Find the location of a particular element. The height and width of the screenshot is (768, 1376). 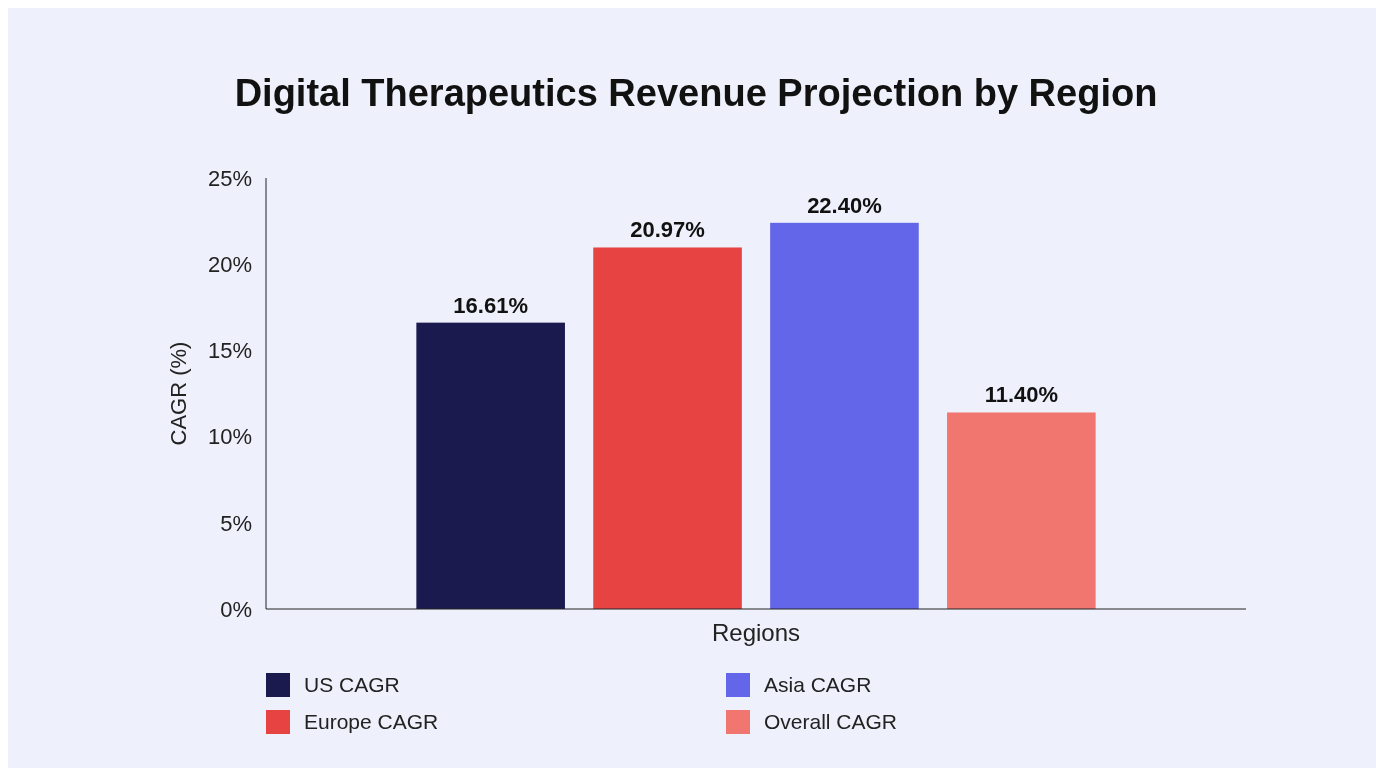

chart-title: Digital Therapeutics Revenue Projection by Region is located at coordinates (696, 93).